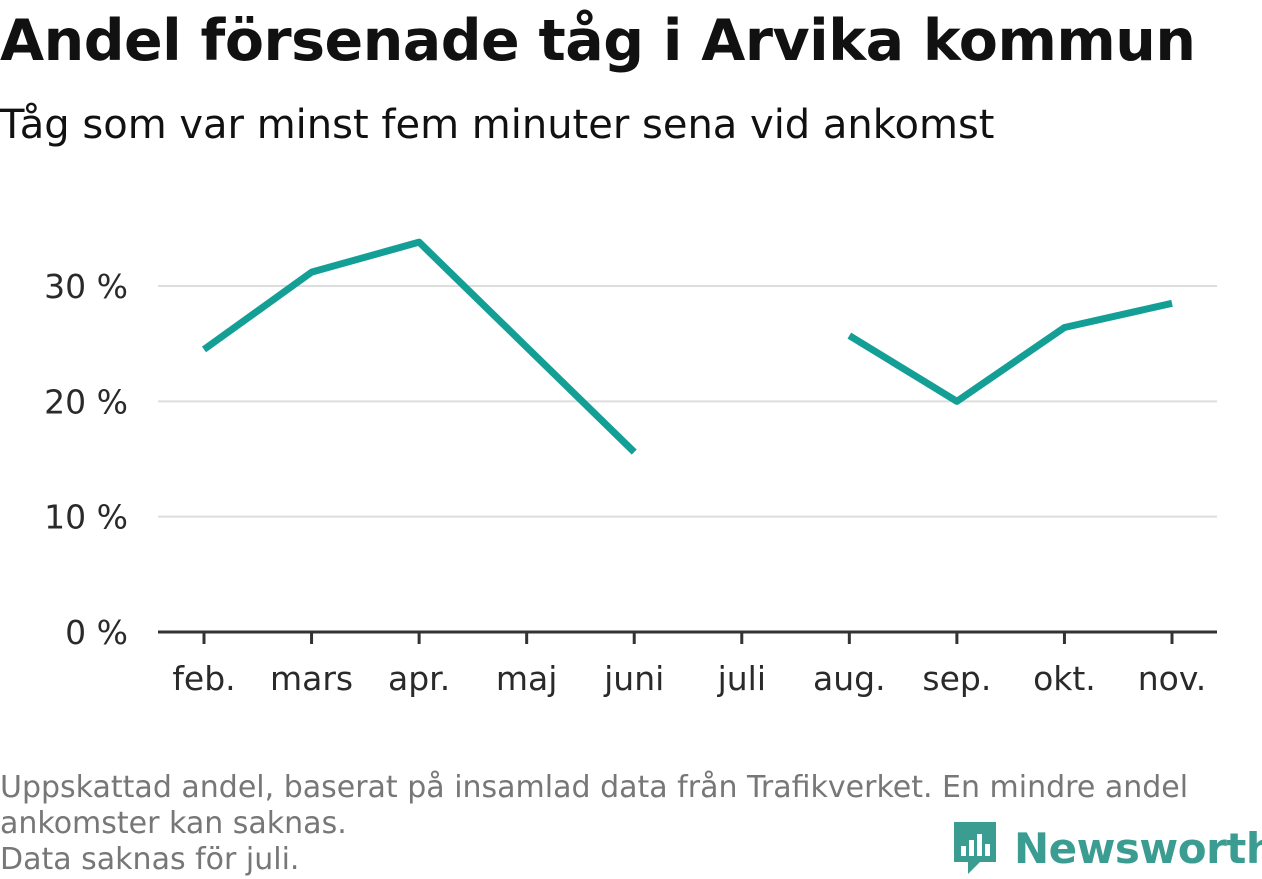 This screenshot has height=879, width=1262. I want to click on x-tick-label: juni, so click(633, 678).